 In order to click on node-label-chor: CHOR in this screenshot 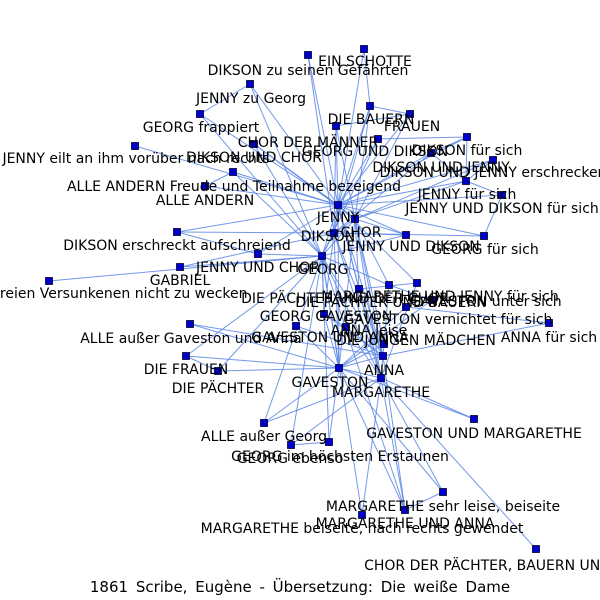, I will do `click(360, 233)`.